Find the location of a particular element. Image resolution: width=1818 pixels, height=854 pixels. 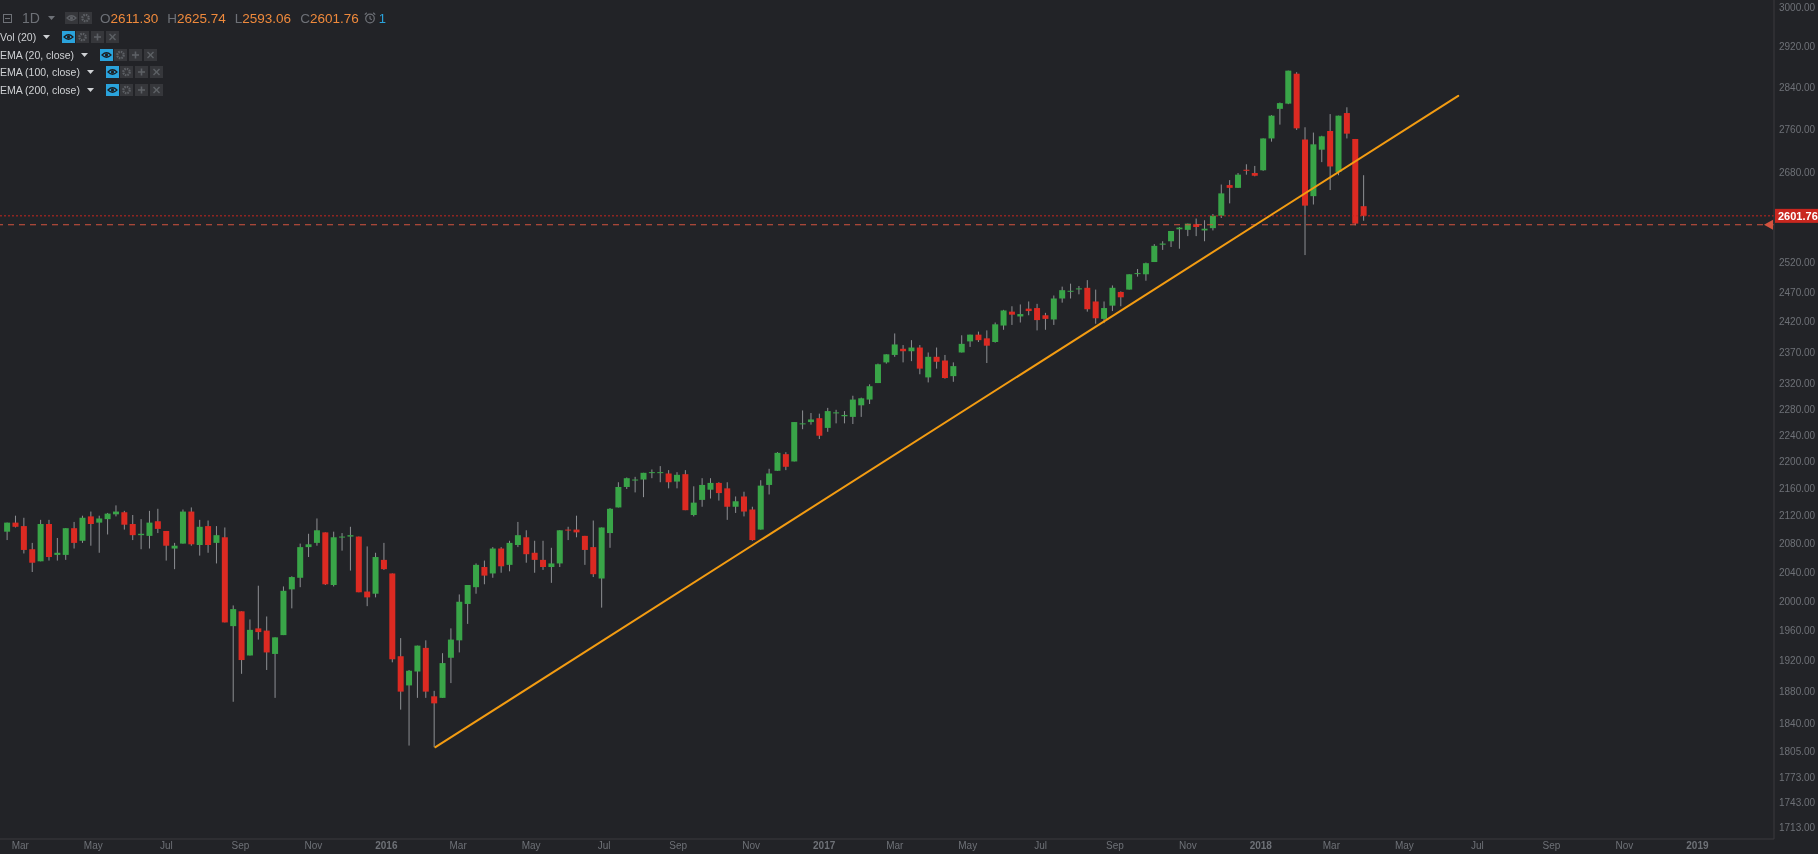

y-tick-label: 2240.00 is located at coordinates (1797, 435).